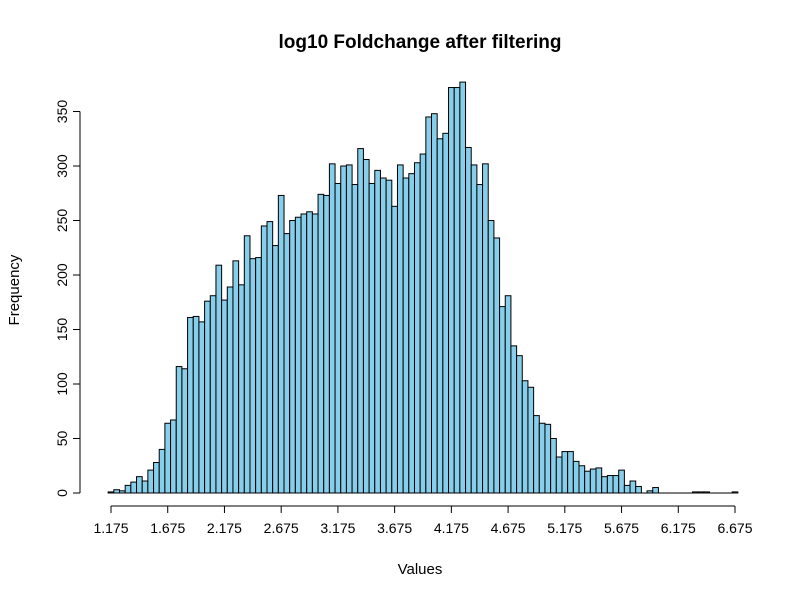 This screenshot has height=600, width=800. What do you see at coordinates (67, 298) in the screenshot?
I see `y-axis: 0 50 100 150 200 250 300 350` at bounding box center [67, 298].